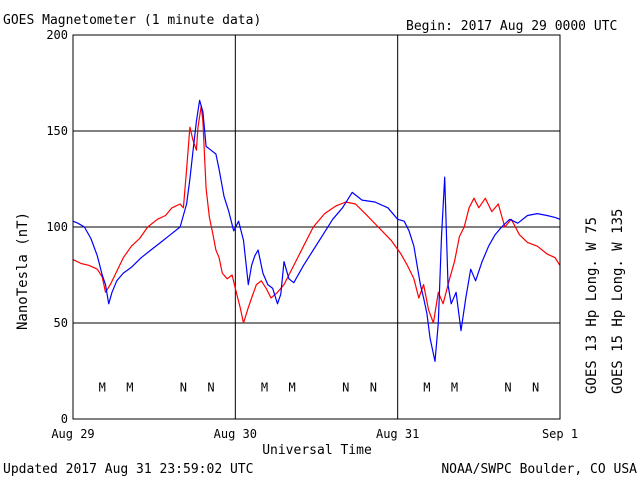 This screenshot has height=480, width=640. I want to click on y-axis-label: NanoTesla (nT), so click(23, 271).